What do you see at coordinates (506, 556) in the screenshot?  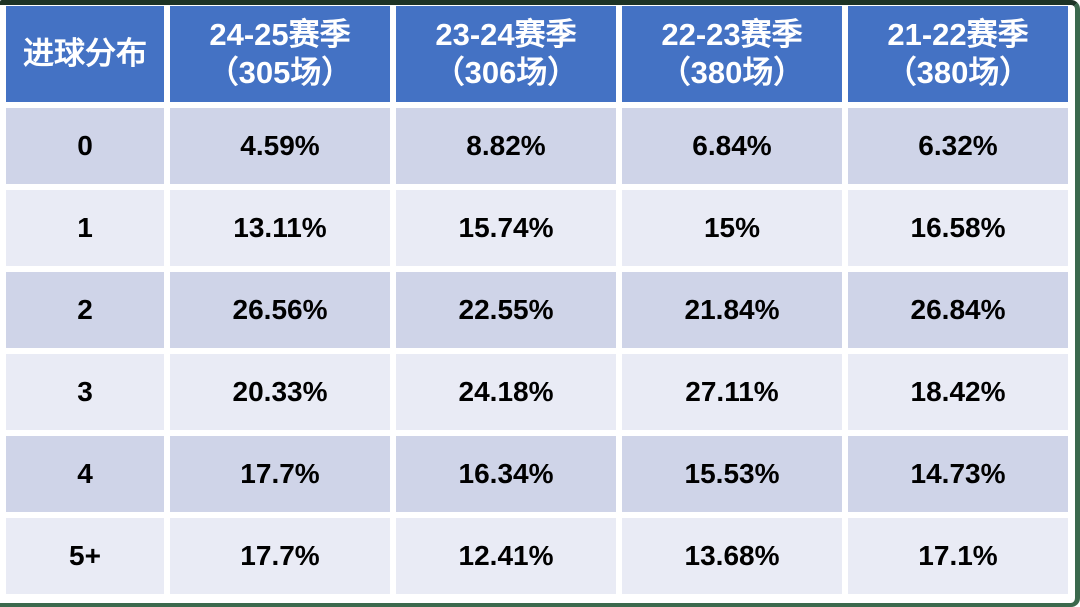 I see `table-cell: 12.41%` at bounding box center [506, 556].